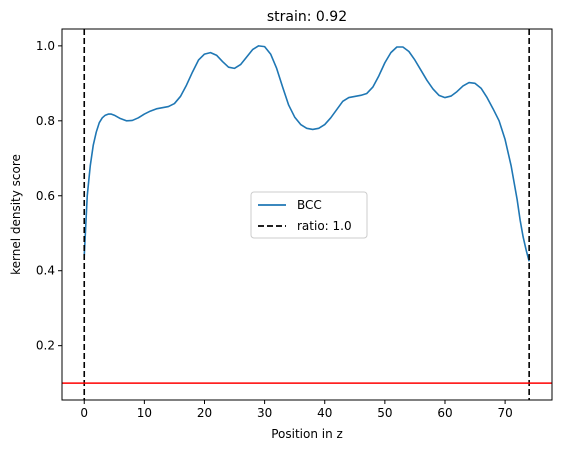 The image size is (567, 453). Describe the element at coordinates (307, 17) in the screenshot. I see `chart-title: strain: 0.92` at that location.